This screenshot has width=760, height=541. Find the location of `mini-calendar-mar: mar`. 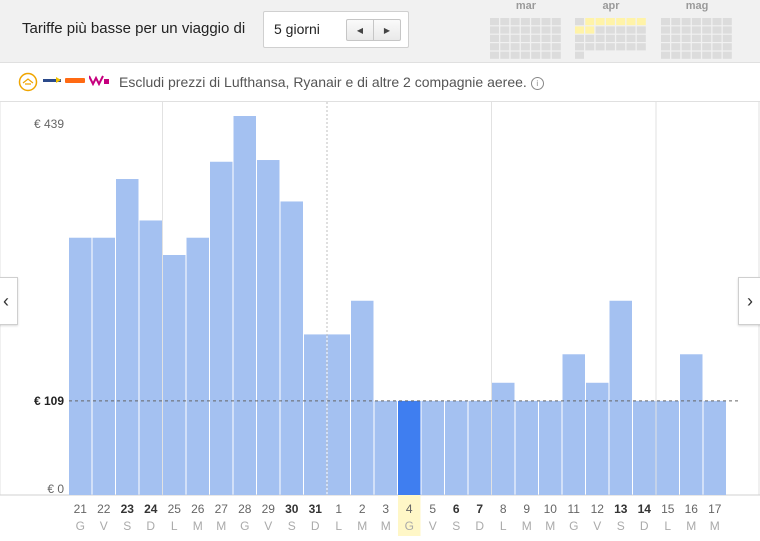

mini-calendar-mar: mar is located at coordinates (526, 30).